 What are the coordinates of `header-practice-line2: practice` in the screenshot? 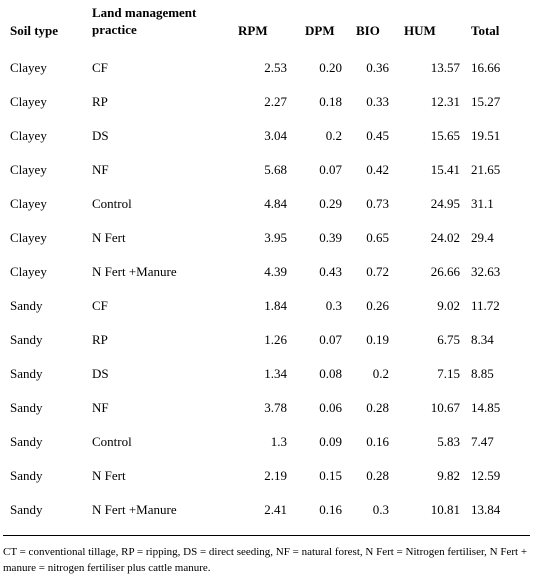 It's located at (114, 29).